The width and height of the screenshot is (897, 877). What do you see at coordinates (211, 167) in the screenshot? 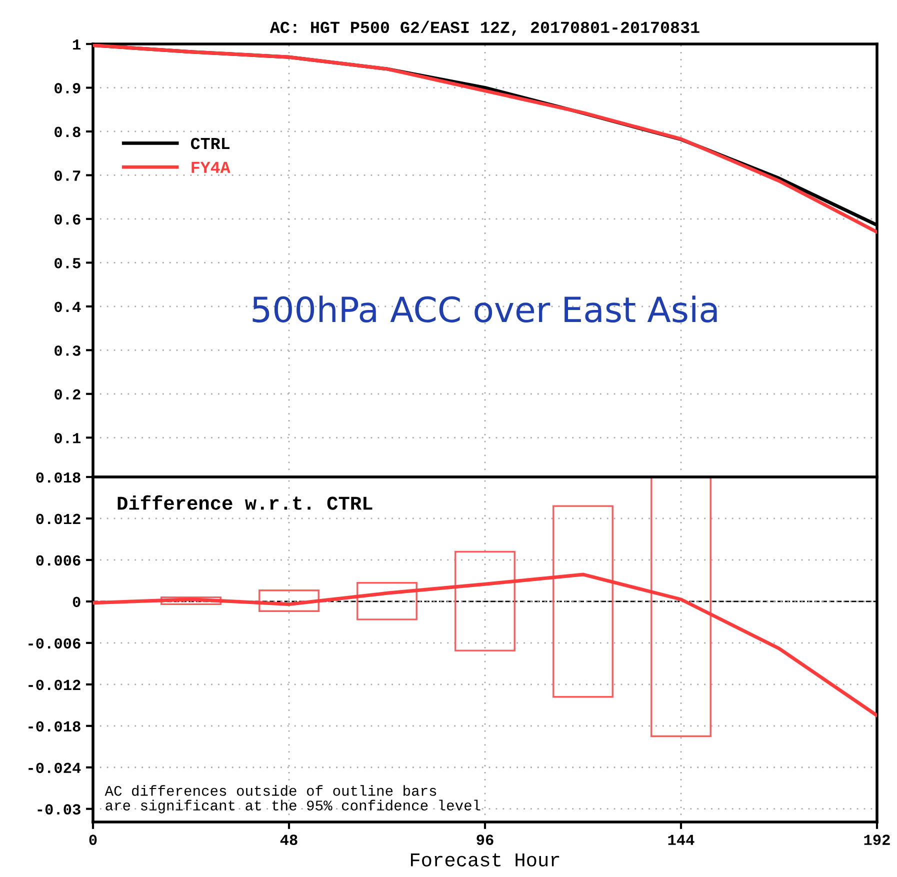
I see `legend-label: FY4A` at bounding box center [211, 167].